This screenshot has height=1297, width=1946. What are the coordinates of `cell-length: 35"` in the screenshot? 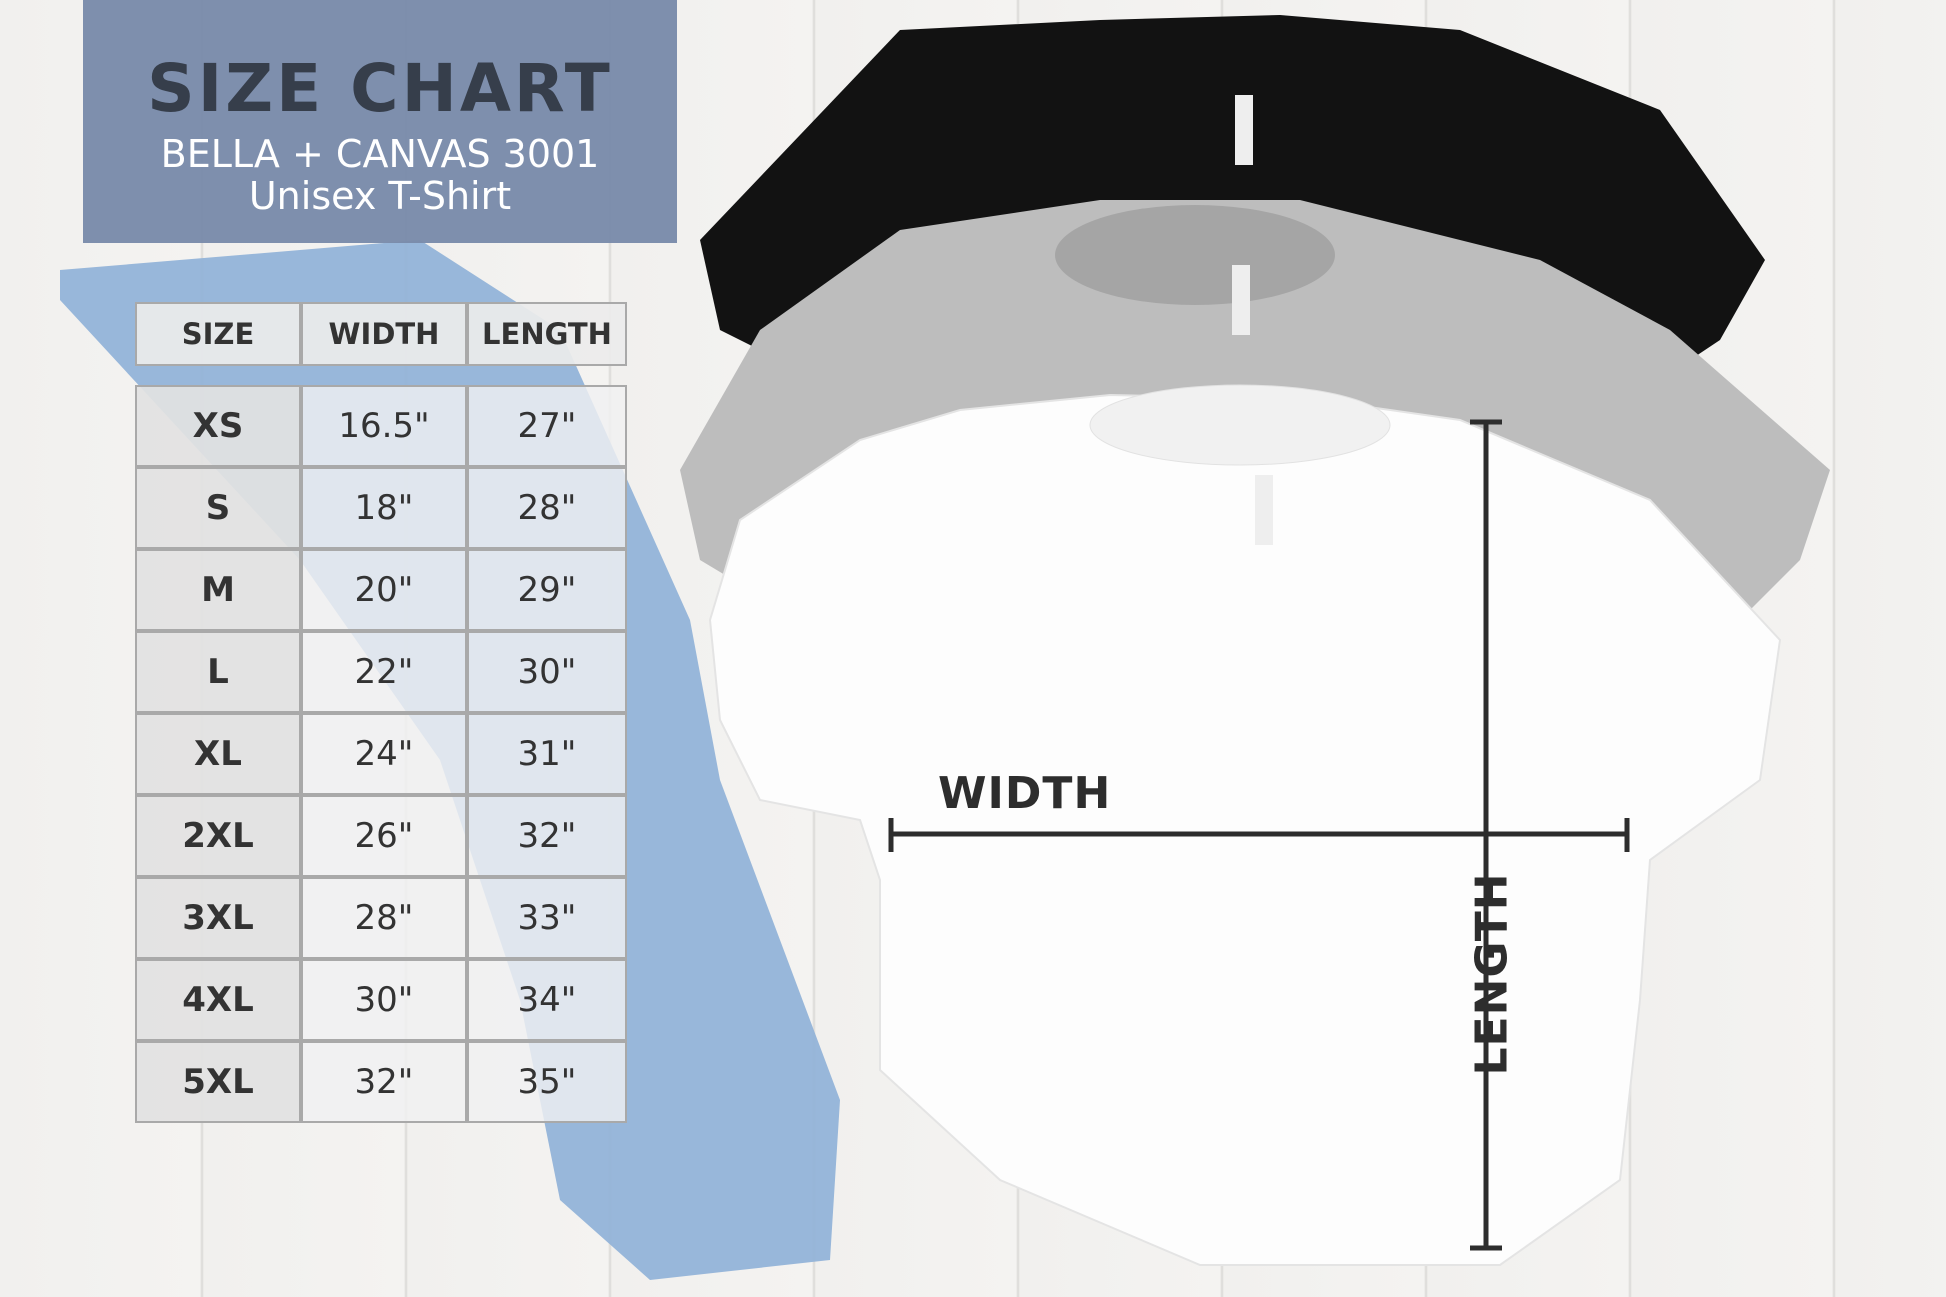 It's located at (547, 1082).